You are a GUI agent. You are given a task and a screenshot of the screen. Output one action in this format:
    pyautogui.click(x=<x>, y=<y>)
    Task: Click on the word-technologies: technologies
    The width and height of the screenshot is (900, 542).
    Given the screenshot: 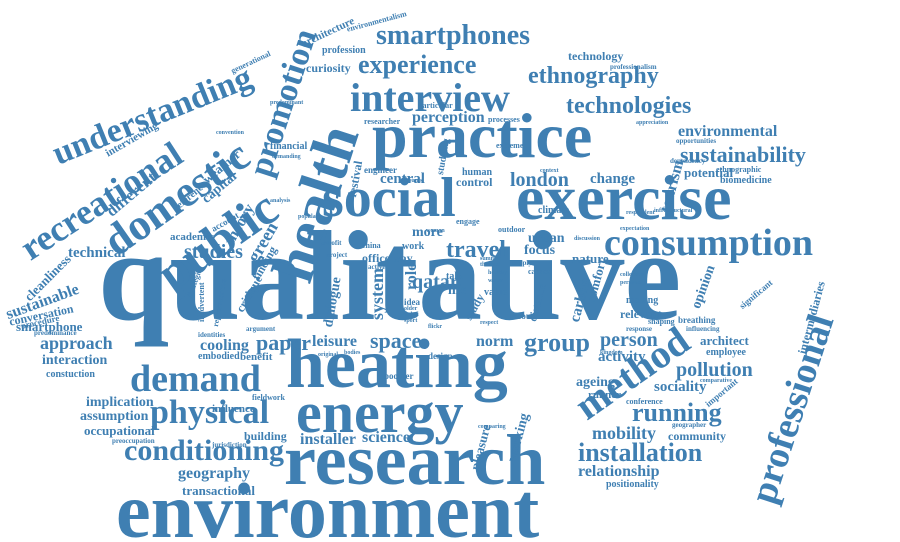 What is the action you would take?
    pyautogui.click(x=629, y=106)
    